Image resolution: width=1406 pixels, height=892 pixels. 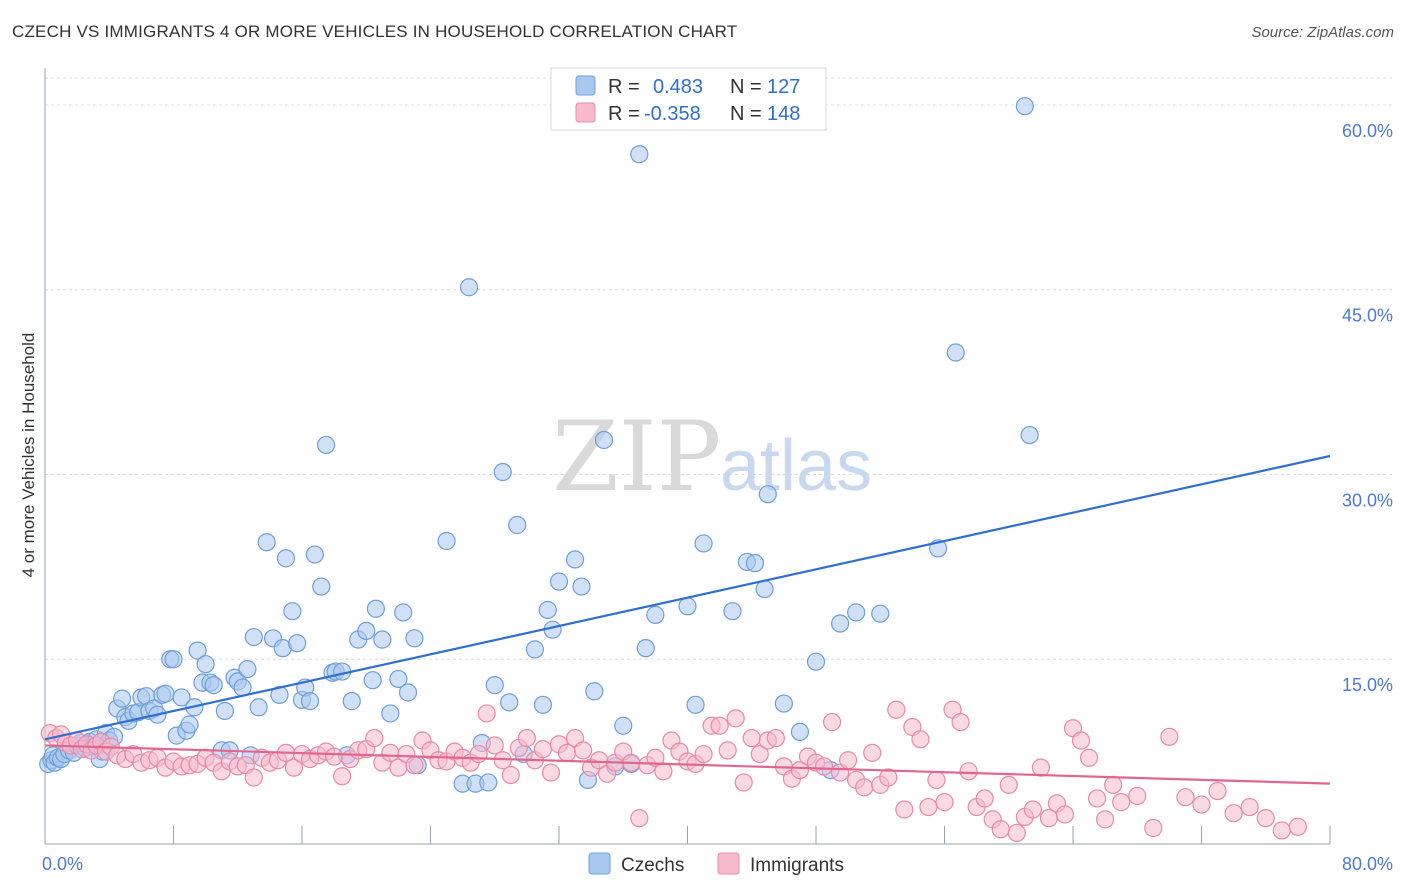 What do you see at coordinates (599, 863) in the screenshot?
I see `bottom-legend-swatch-czechs` at bounding box center [599, 863].